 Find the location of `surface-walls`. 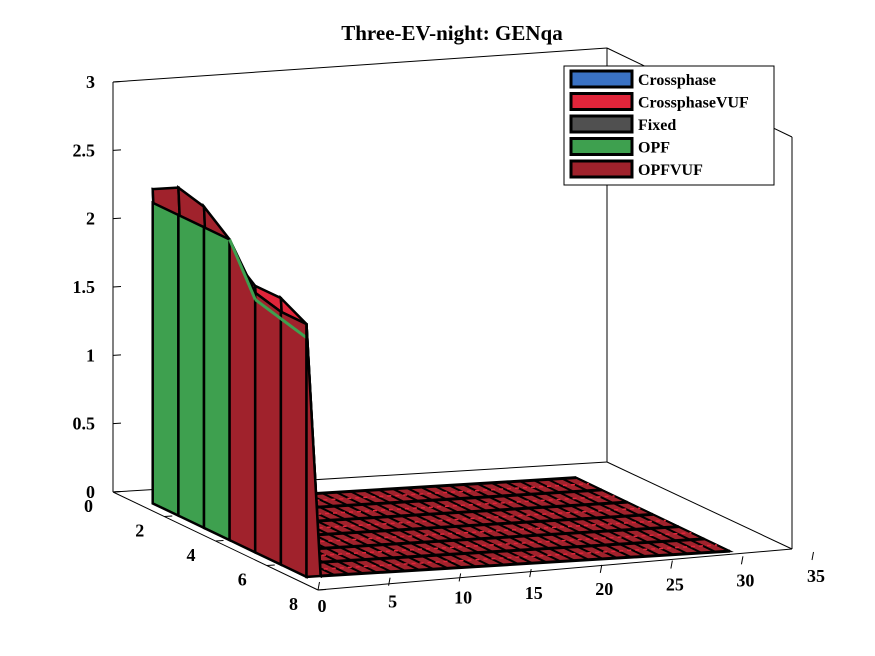

surface-walls is located at coordinates (236, 382).